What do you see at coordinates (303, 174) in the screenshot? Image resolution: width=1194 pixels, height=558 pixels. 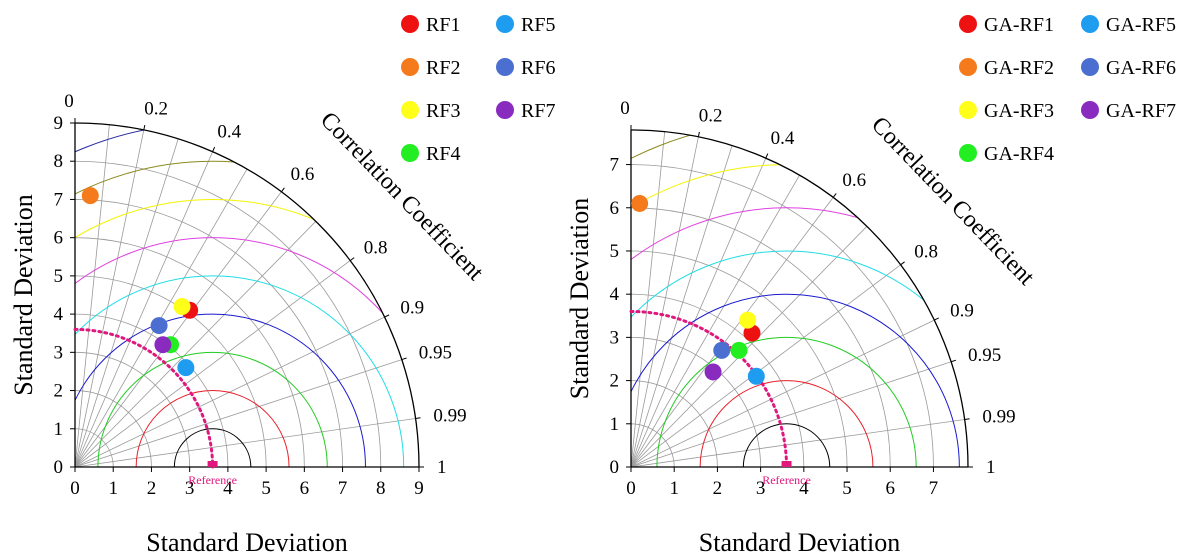 I see `correlation-tick-label: 0.6` at bounding box center [303, 174].